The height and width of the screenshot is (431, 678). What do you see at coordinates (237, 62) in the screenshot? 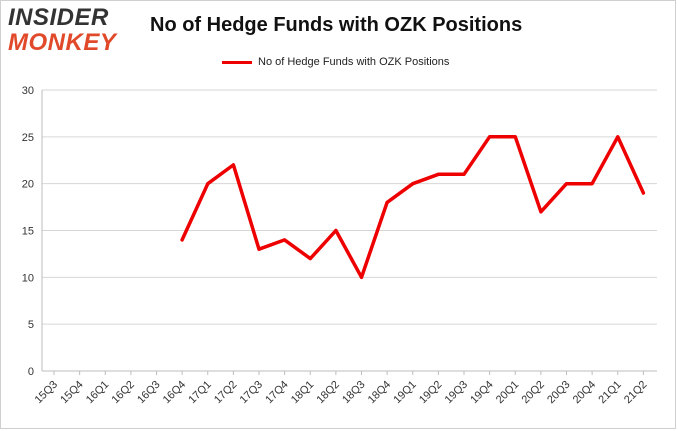
I see `legend-swatch` at bounding box center [237, 62].